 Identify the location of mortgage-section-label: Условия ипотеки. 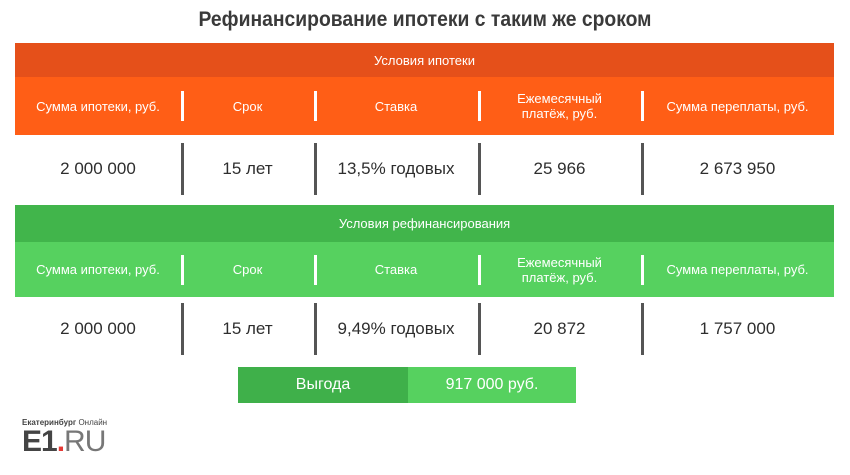
(424, 60).